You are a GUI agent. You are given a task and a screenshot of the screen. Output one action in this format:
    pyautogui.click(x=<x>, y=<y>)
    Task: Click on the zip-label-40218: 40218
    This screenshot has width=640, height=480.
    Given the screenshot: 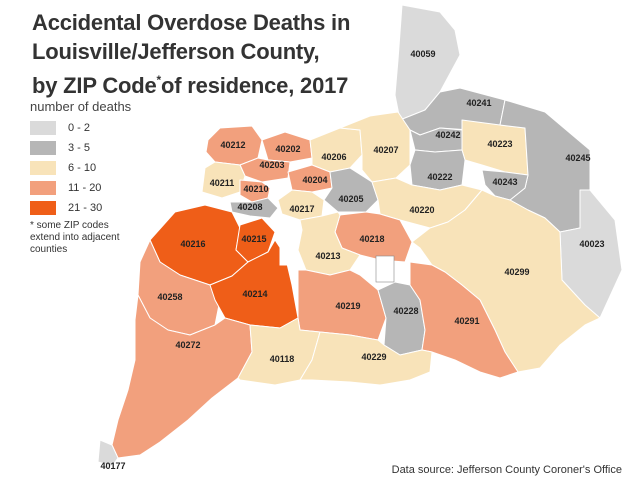 What is the action you would take?
    pyautogui.click(x=371, y=239)
    